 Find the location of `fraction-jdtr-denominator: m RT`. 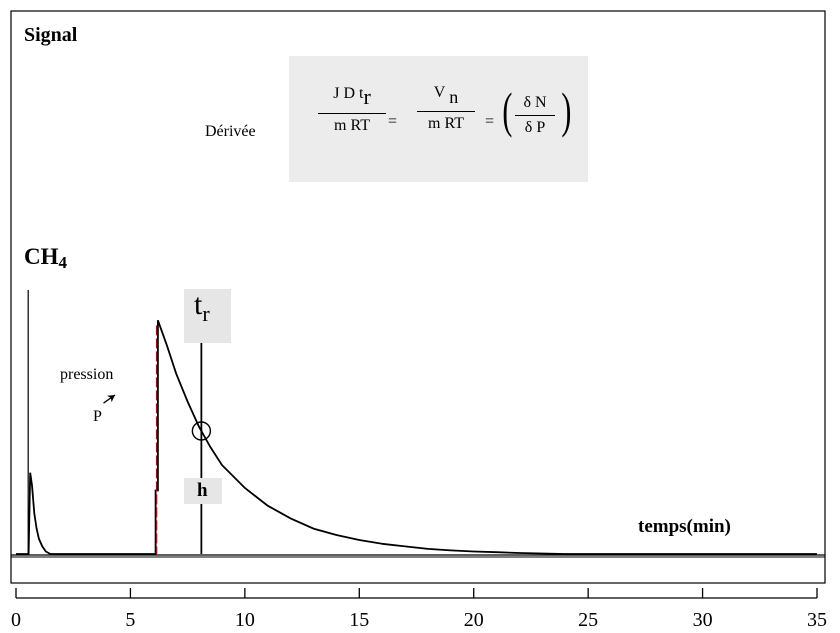

fraction-jdtr-denominator: m RT is located at coordinates (352, 125).